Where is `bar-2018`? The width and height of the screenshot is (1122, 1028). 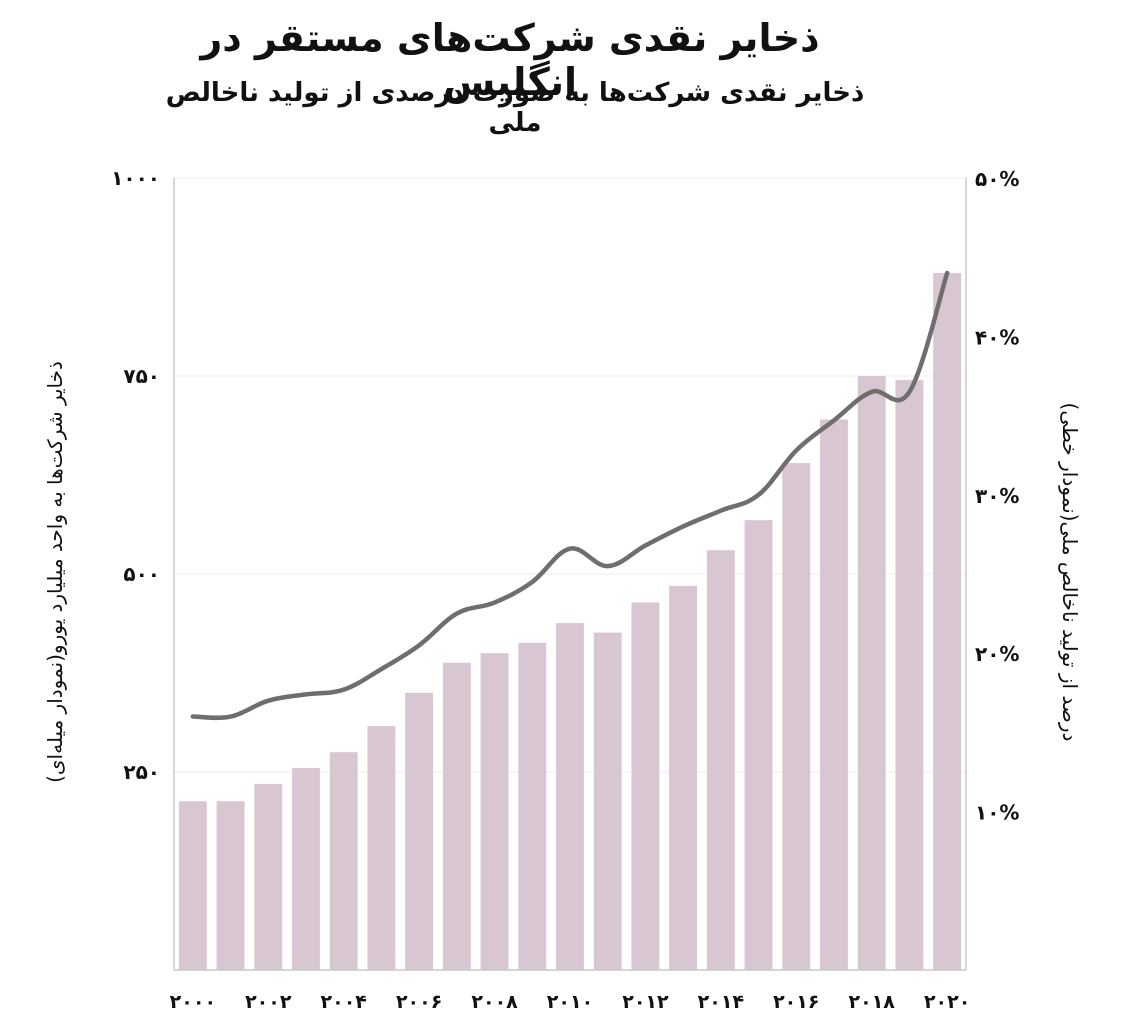 bar-2018 is located at coordinates (871, 673).